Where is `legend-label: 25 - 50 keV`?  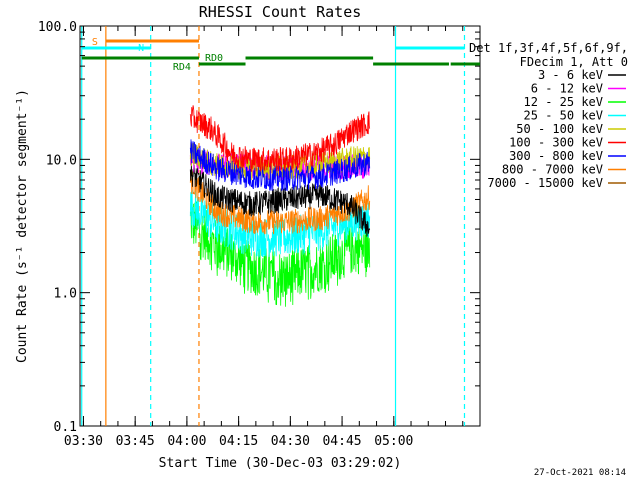 legend-label: 25 - 50 keV is located at coordinates (563, 116).